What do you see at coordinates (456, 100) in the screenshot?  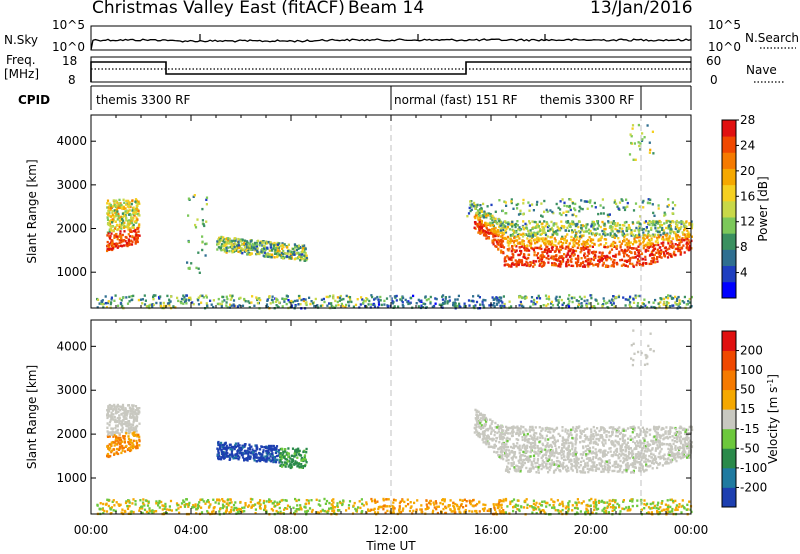 I see `cpid-segment-label: normal (fast) 151 RF` at bounding box center [456, 100].